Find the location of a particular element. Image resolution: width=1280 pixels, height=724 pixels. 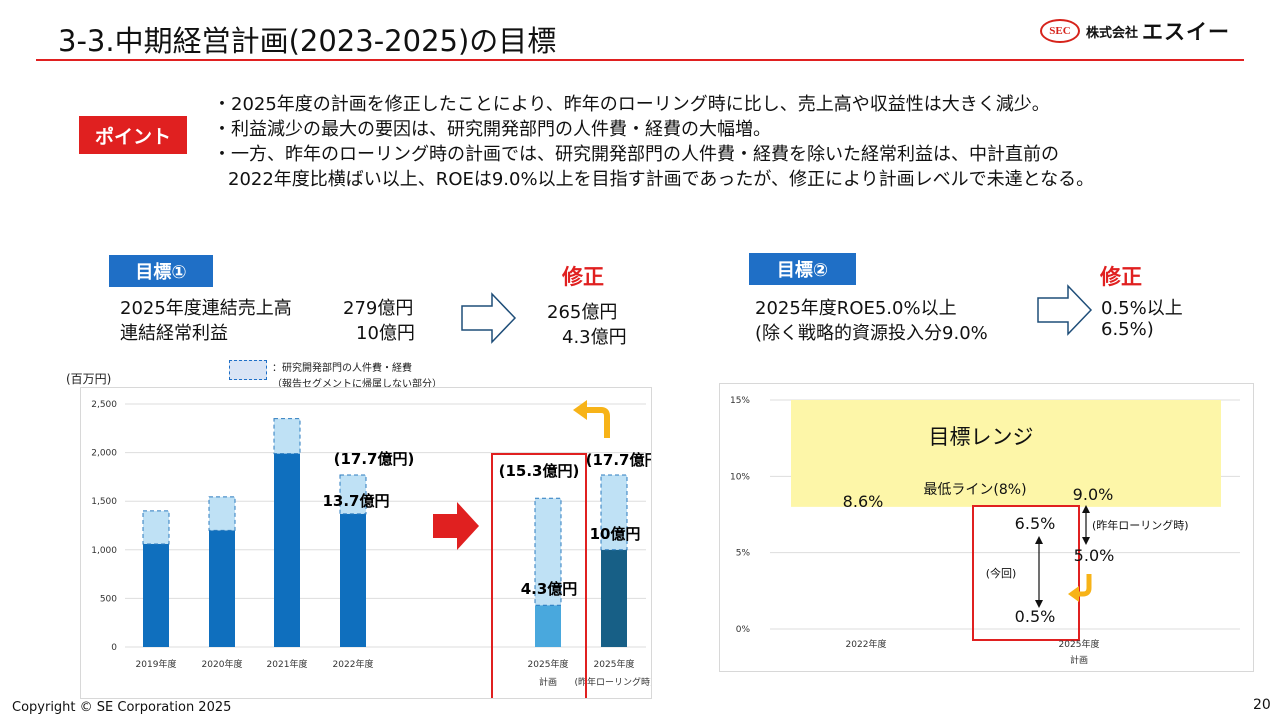

x-tick-label-2: (昨年ローリング時) is located at coordinates (613, 682).